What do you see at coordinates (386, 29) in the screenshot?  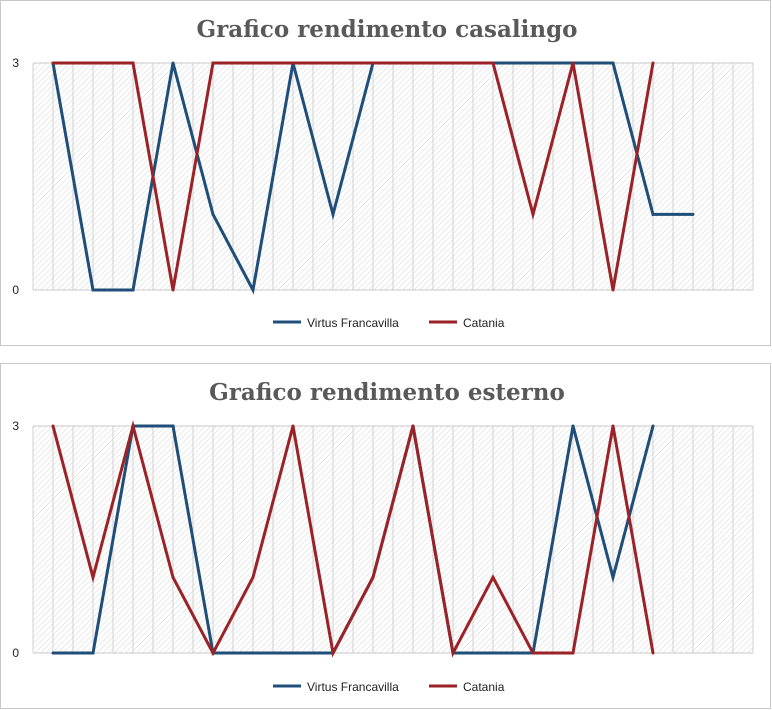 I see `chart-title: Grafico rendimento casalingo` at bounding box center [386, 29].